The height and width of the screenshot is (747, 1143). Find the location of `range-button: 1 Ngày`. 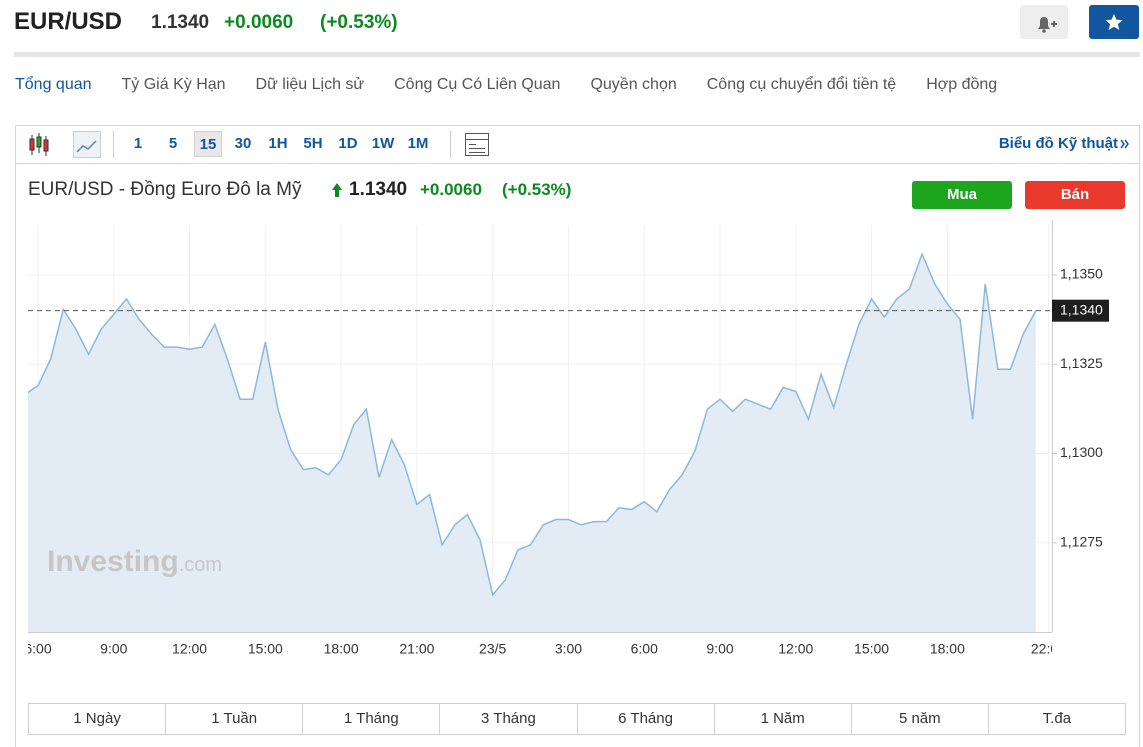

range-button: 1 Ngày is located at coordinates (97, 718).